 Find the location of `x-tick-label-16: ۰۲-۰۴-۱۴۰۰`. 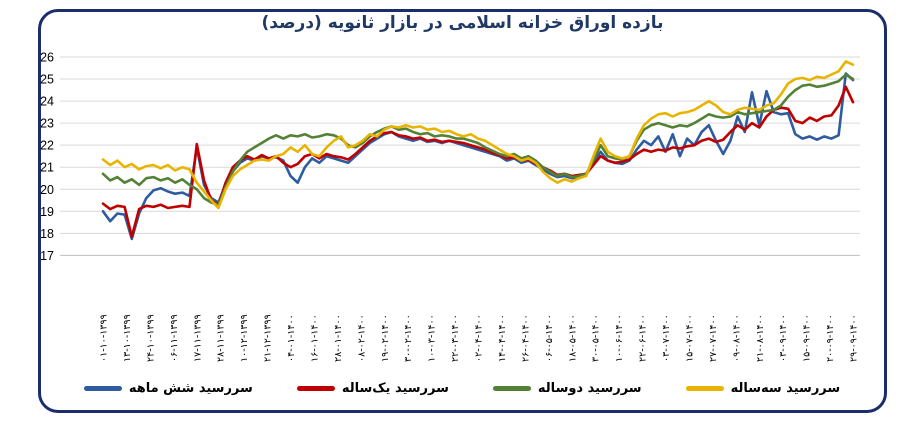

x-tick-label-16: ۰۲-۰۴-۱۴۰۰ is located at coordinates (479, 338).